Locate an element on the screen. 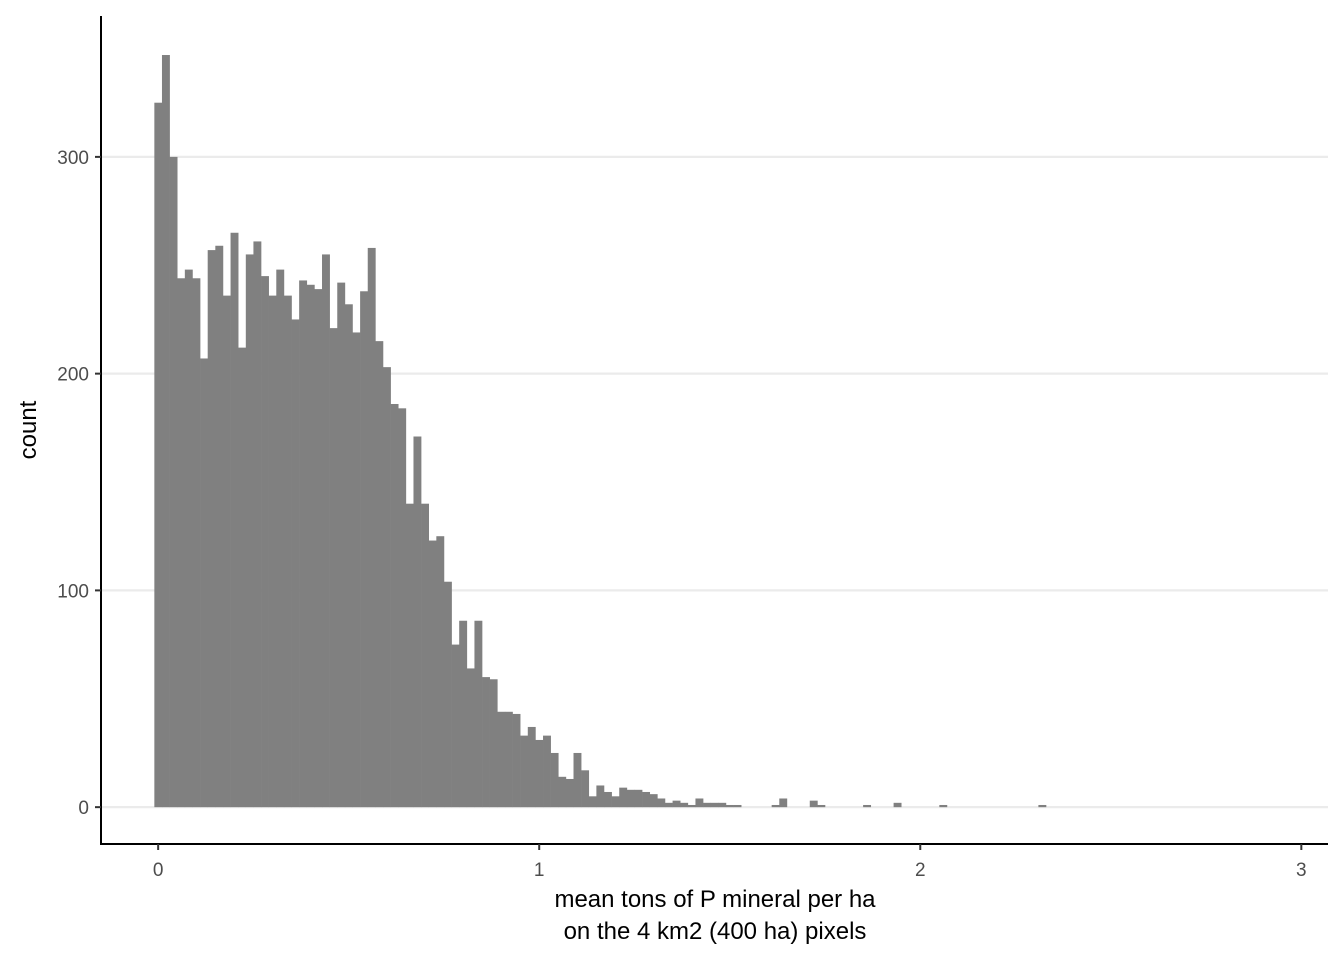  x-tick-label: 3 is located at coordinates (1301, 870).